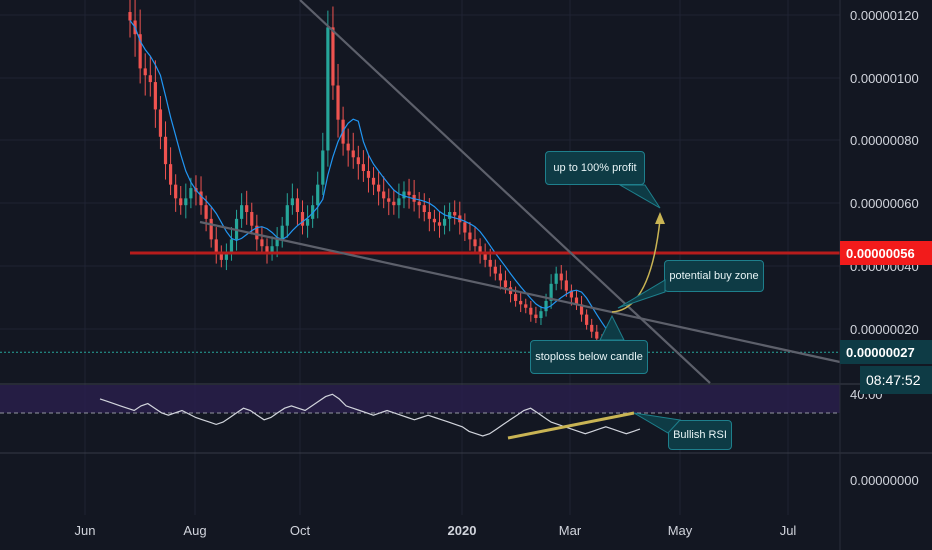 The height and width of the screenshot is (550, 932). What do you see at coordinates (788, 530) in the screenshot?
I see `time-tick-label: Jul` at bounding box center [788, 530].